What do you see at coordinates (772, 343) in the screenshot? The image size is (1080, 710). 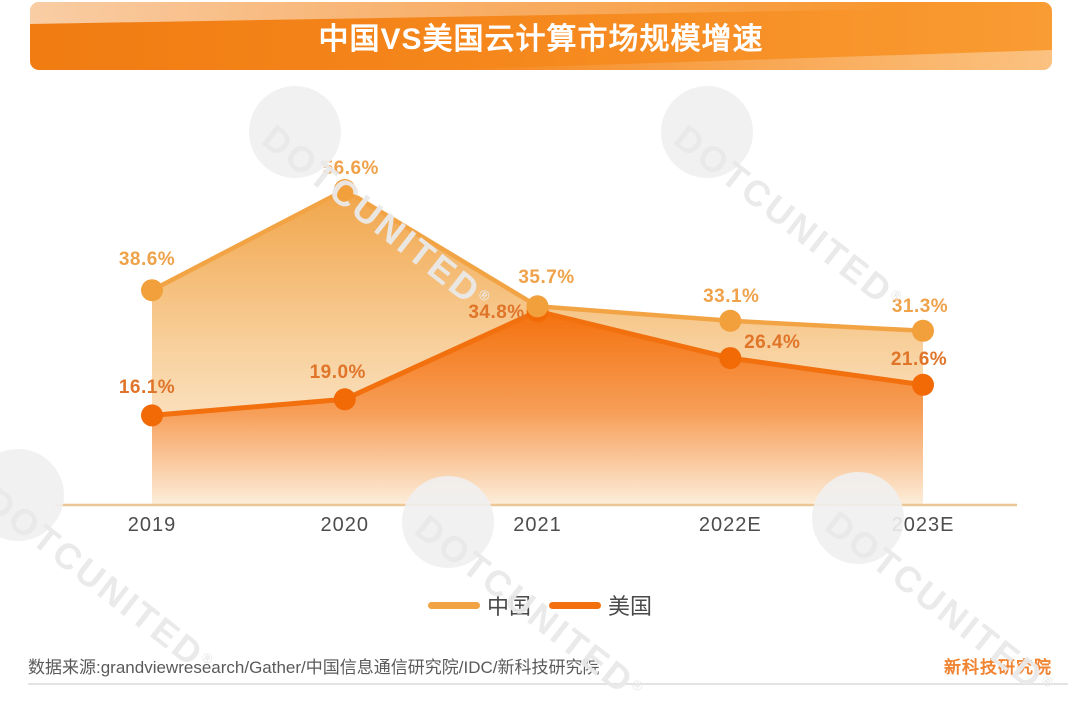 I see `data-label-美国-2022E: 26.4%` at bounding box center [772, 343].